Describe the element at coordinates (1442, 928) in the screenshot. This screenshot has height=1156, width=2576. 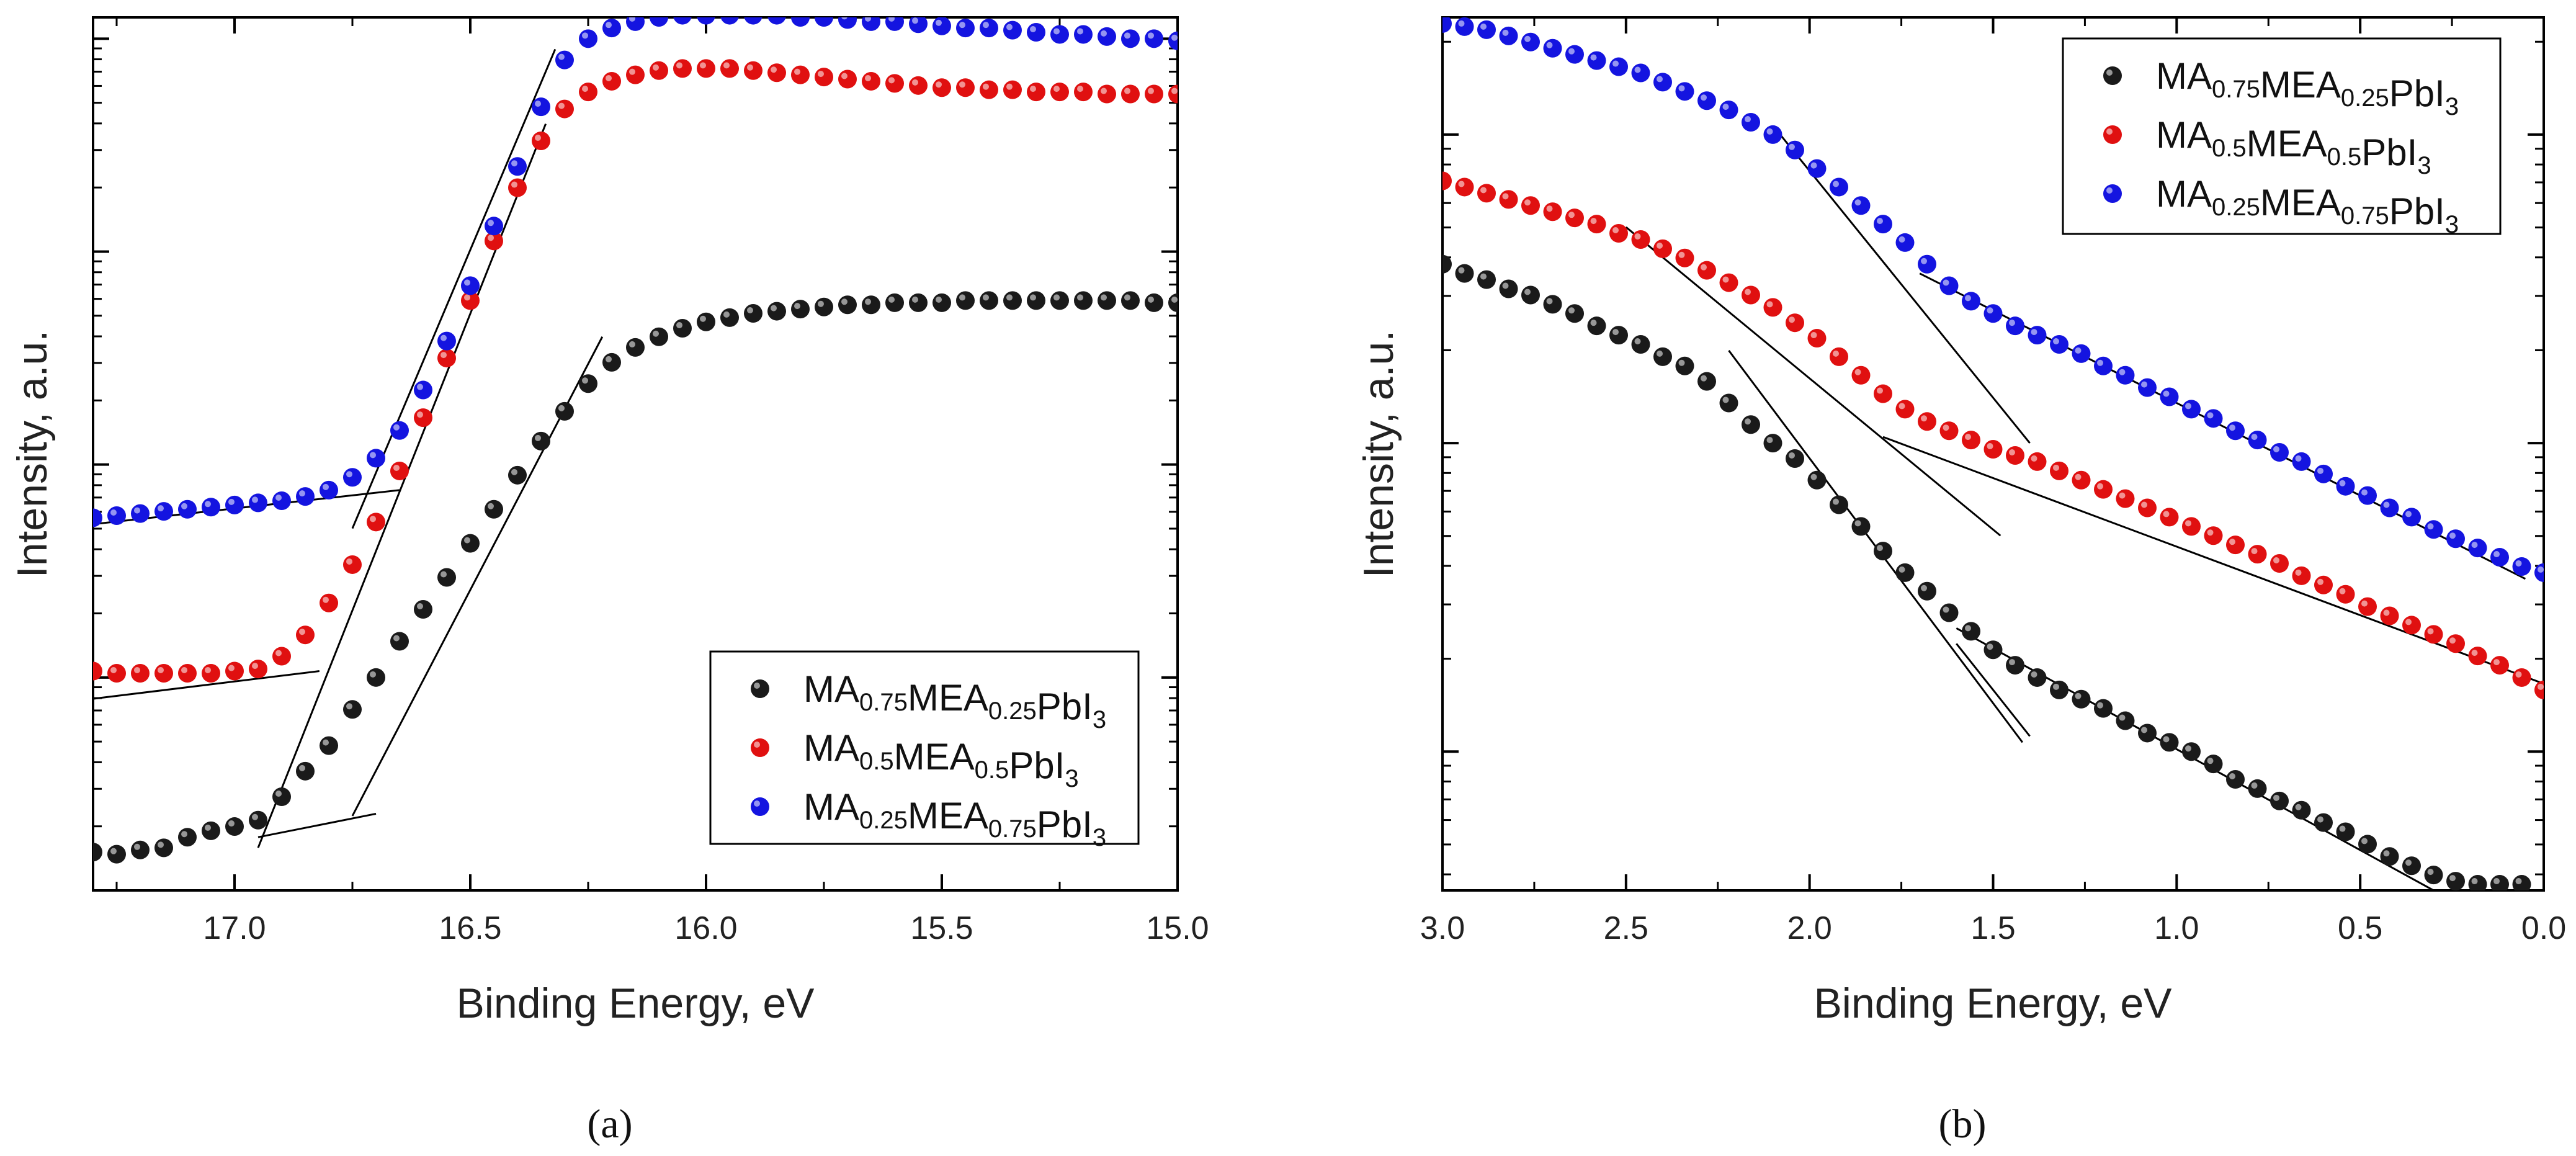
I see `x-tick-label: 3.0` at that location.